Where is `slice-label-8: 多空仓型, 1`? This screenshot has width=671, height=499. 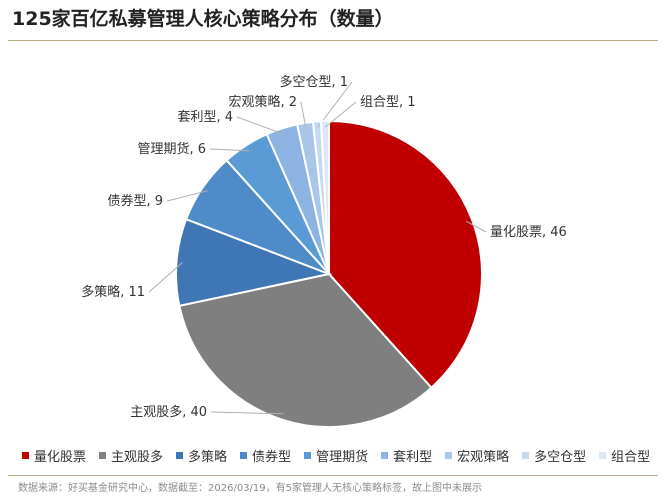 slice-label-8: 多空仓型, 1 is located at coordinates (313, 82).